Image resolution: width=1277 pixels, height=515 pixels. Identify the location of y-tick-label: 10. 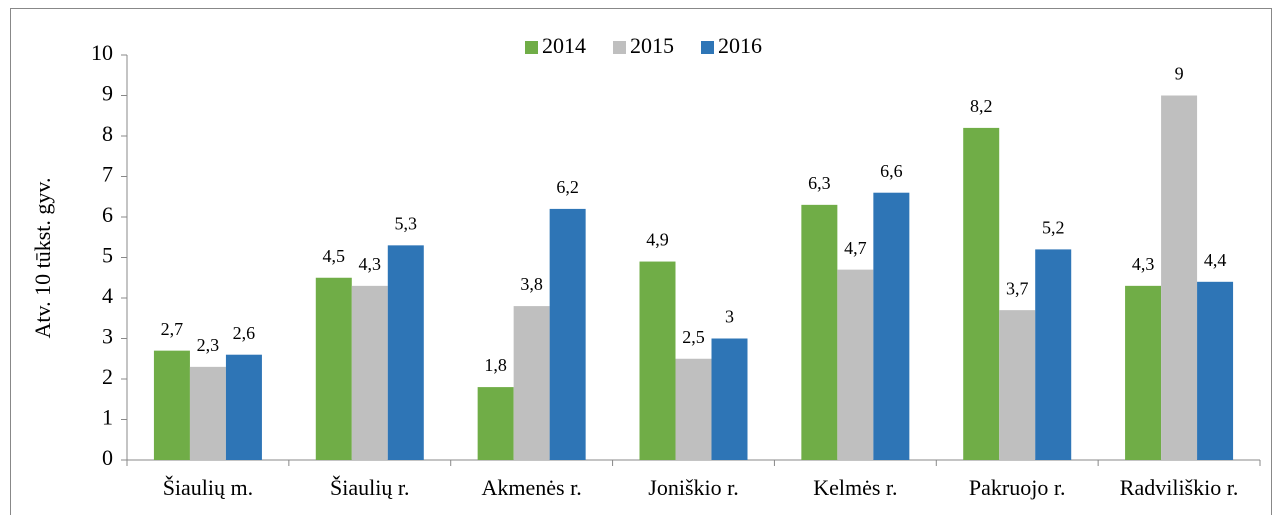
(102, 52).